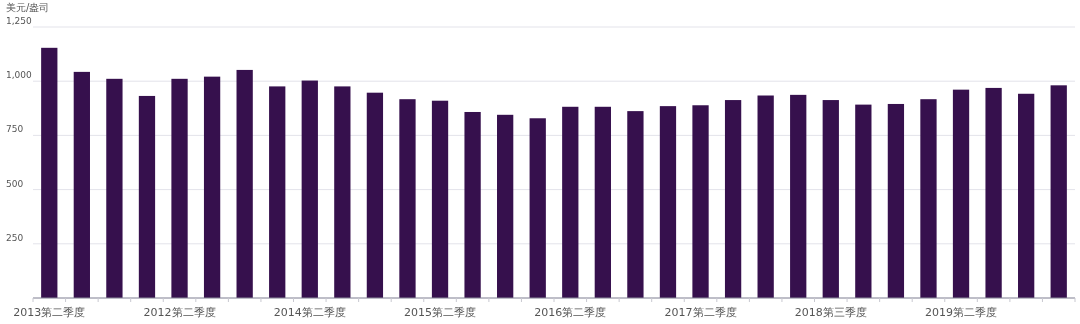  I want to click on y-tick-label: 750, so click(15, 129).